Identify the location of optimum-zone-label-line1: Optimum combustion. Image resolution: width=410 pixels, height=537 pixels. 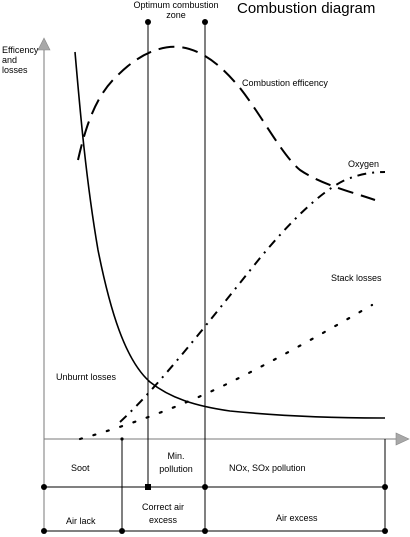
(175, 5).